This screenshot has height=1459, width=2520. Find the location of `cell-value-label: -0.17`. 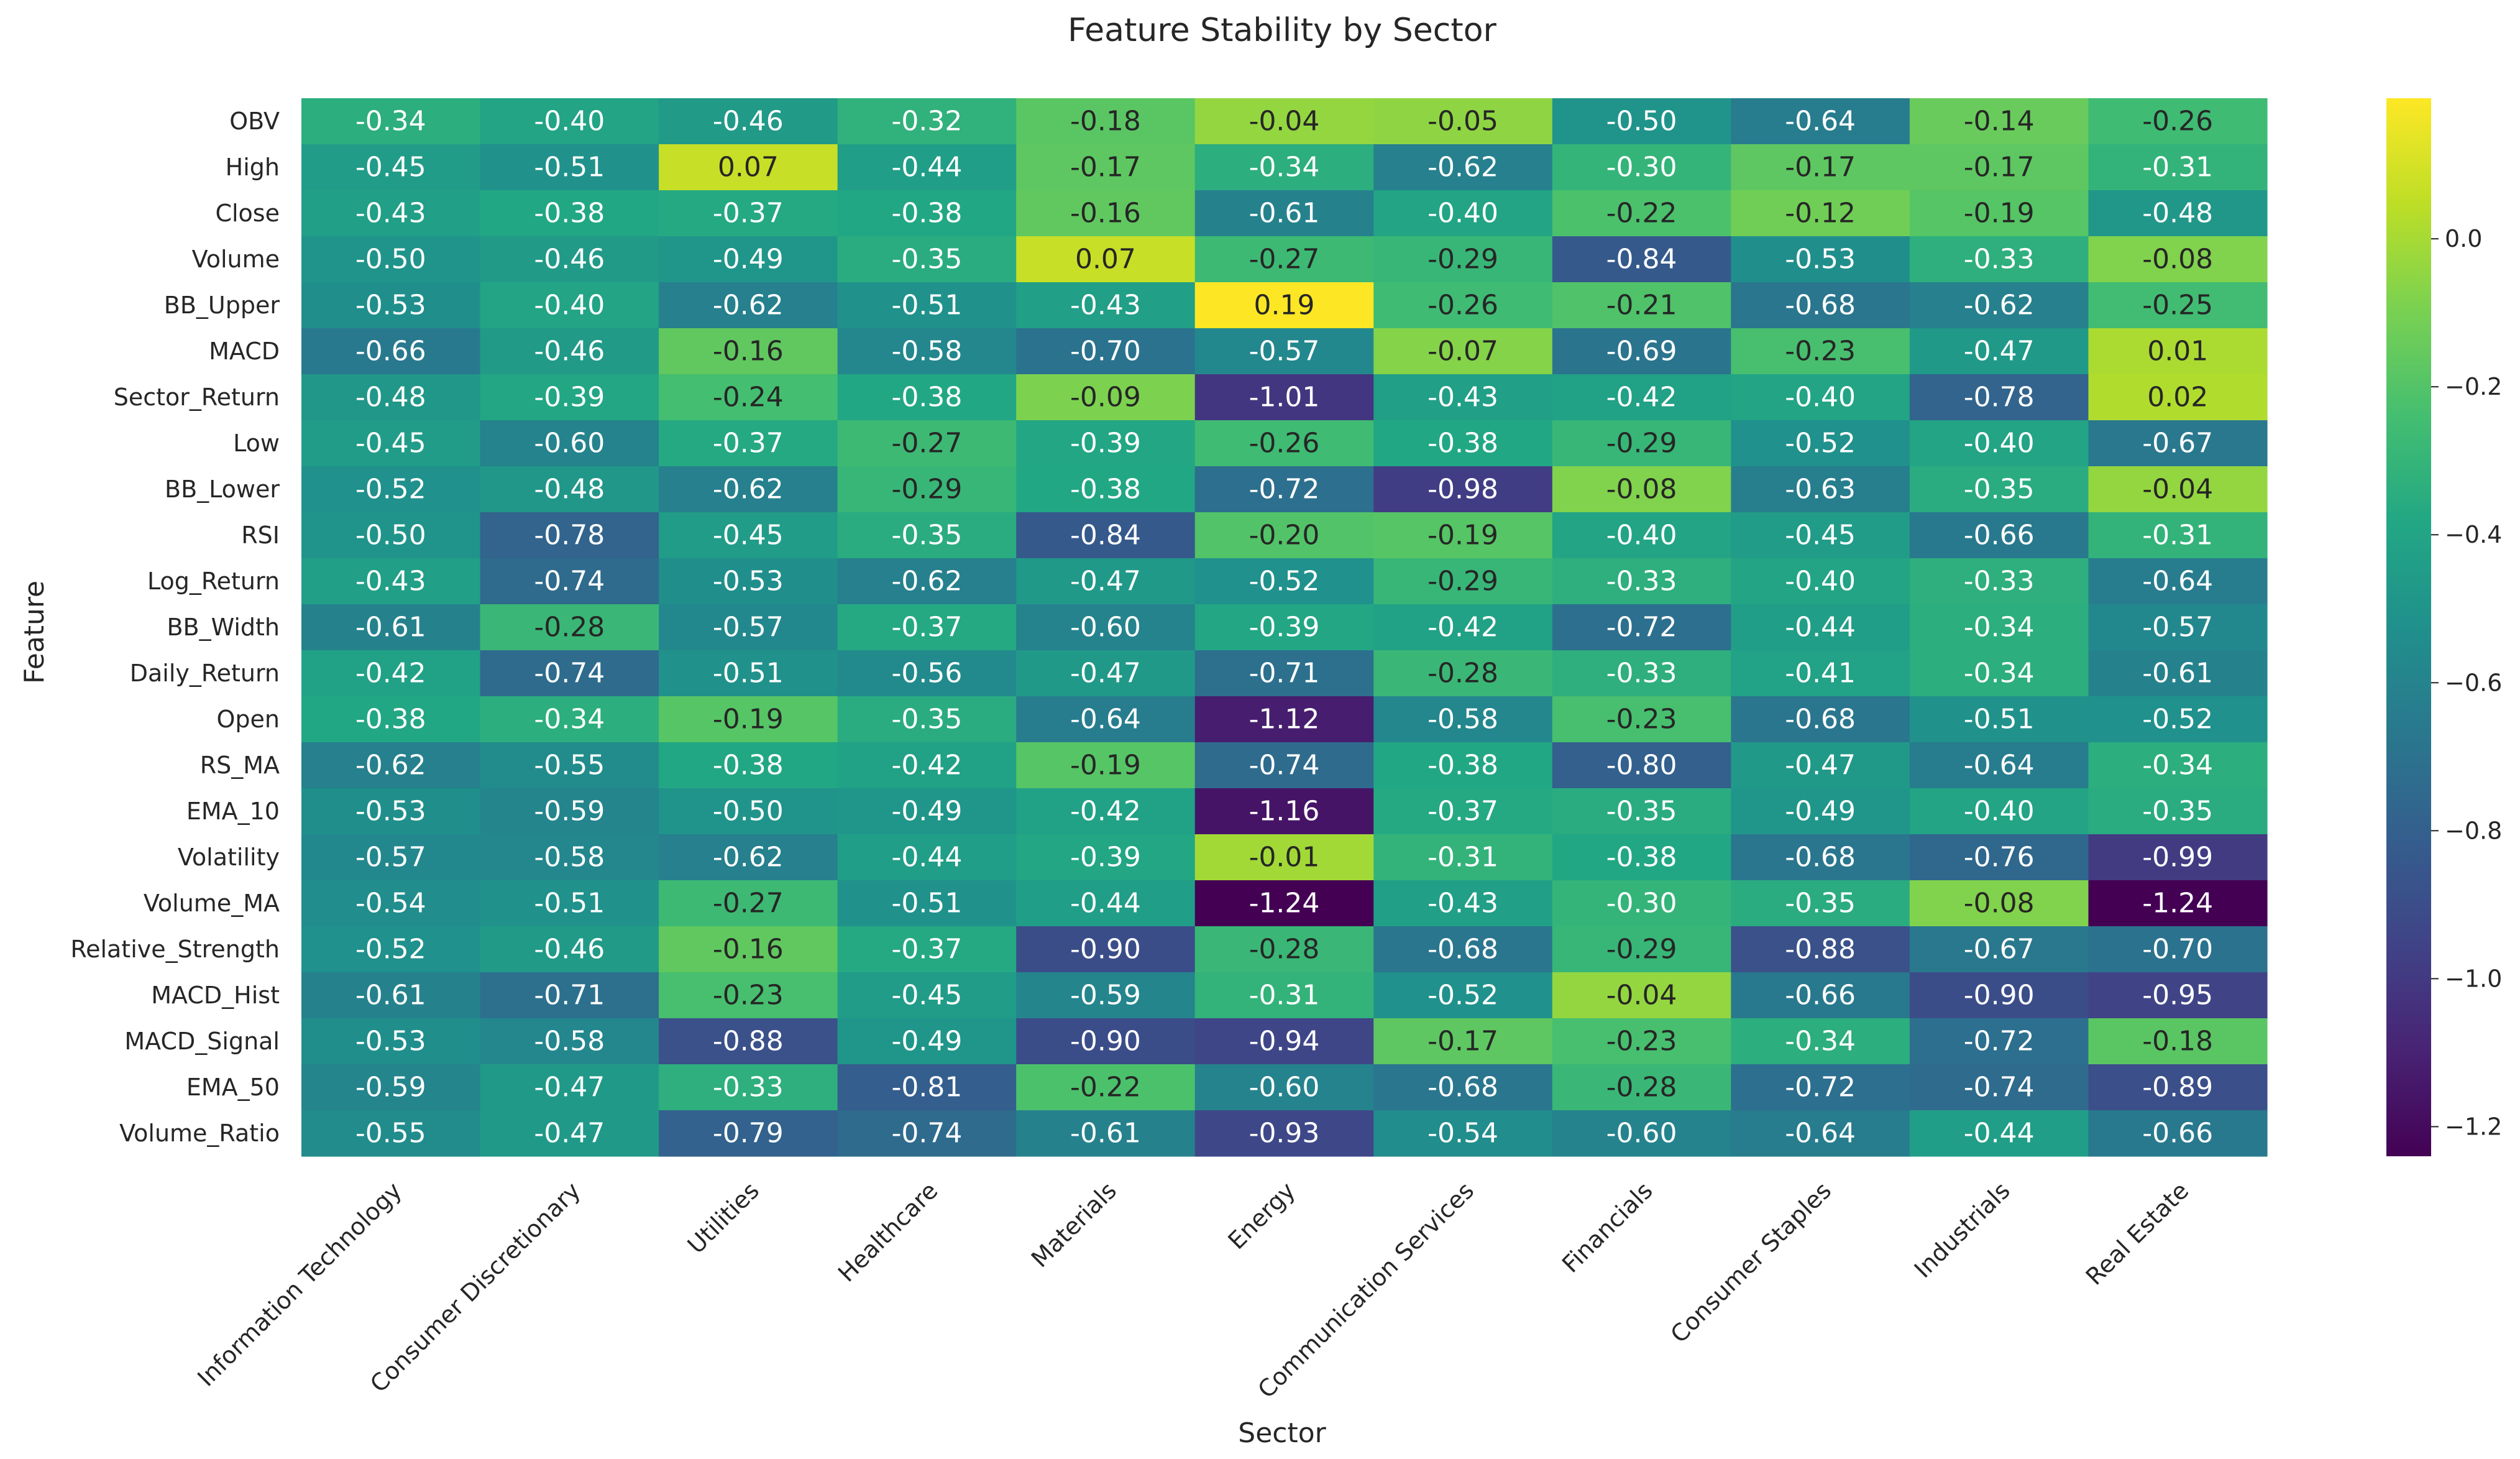

cell-value-label: -0.17 is located at coordinates (1105, 168).